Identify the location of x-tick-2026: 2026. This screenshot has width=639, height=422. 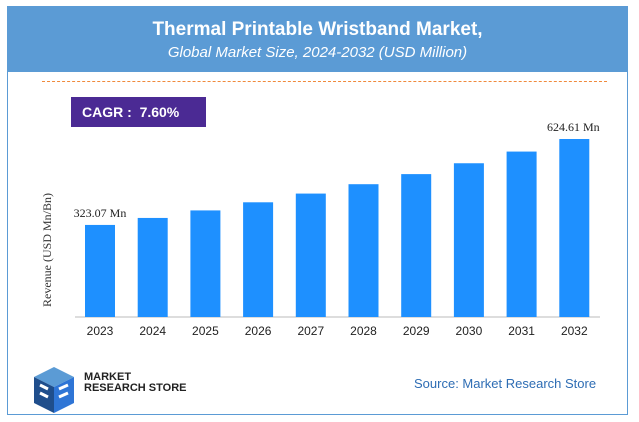
(258, 331).